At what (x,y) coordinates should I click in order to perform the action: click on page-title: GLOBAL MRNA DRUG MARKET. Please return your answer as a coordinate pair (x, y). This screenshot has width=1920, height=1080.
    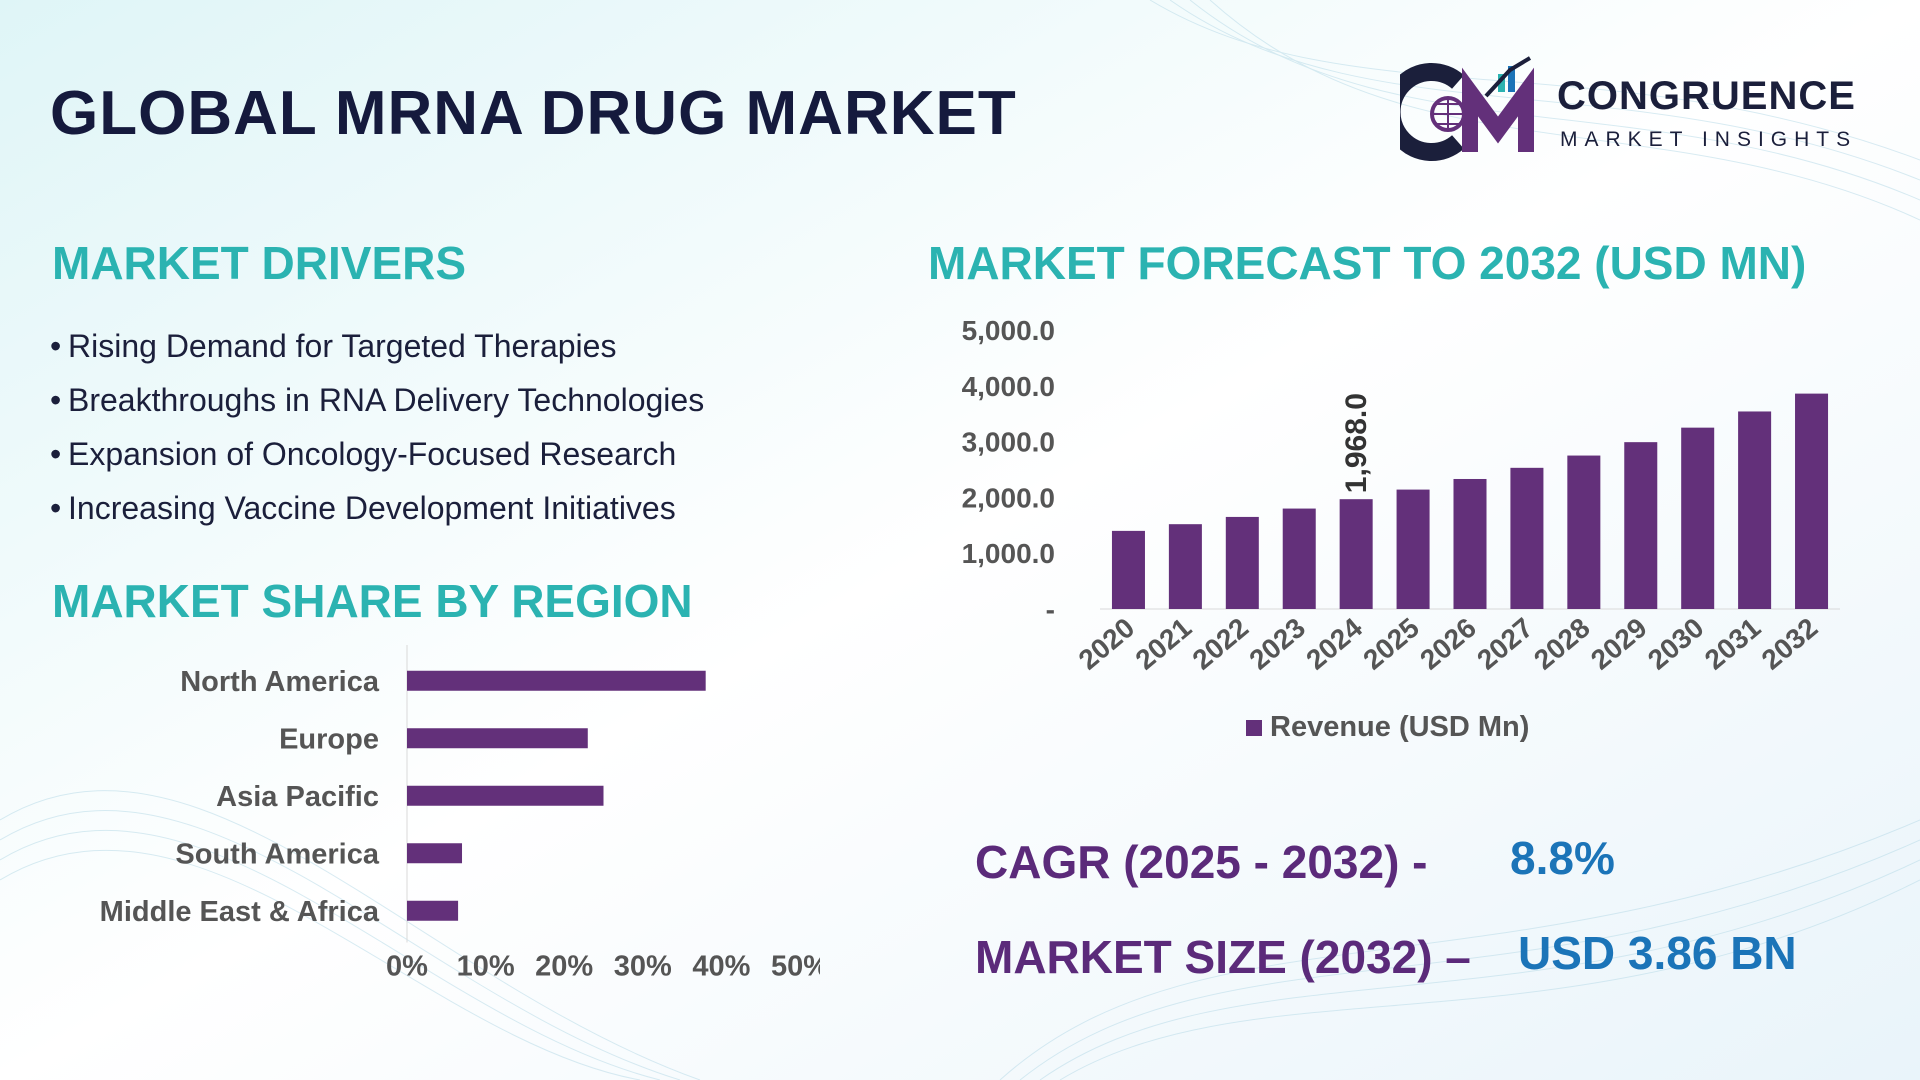
    Looking at the image, I should click on (533, 113).